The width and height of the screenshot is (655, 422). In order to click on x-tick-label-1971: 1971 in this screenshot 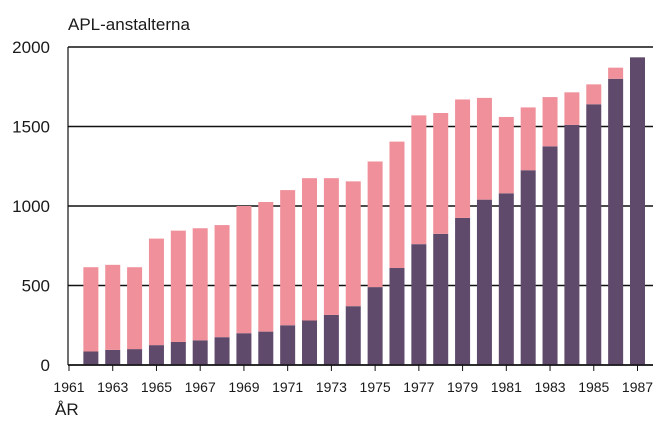, I will do `click(287, 387)`.